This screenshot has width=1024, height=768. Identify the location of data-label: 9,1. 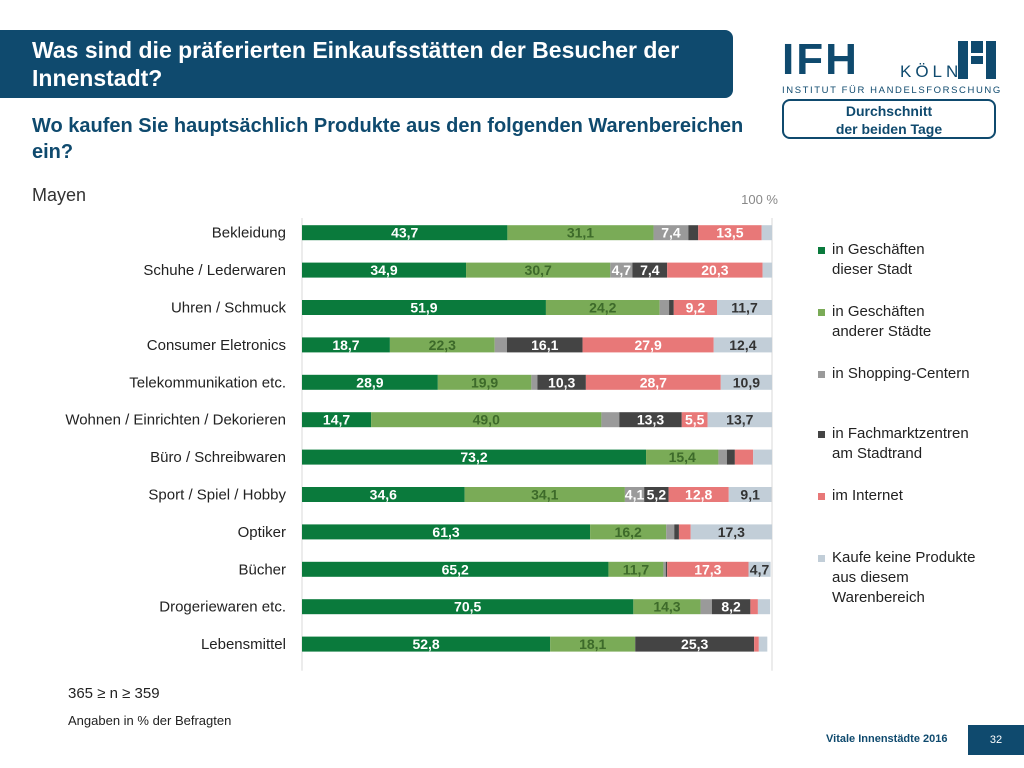
(750, 495).